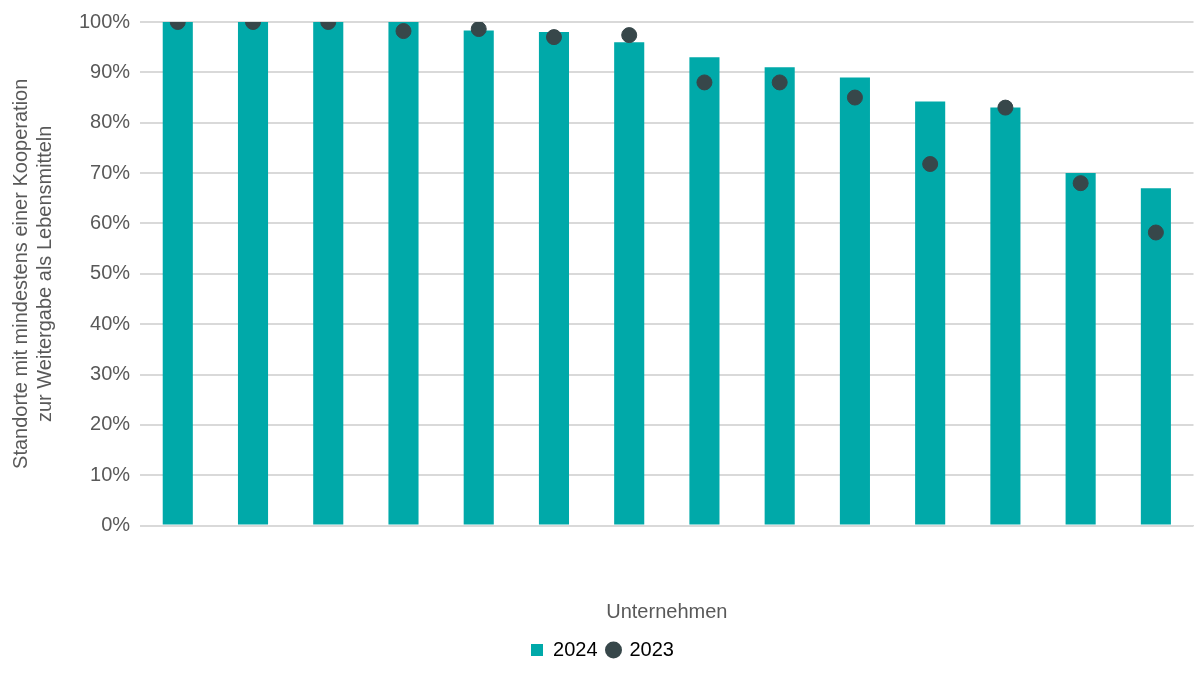 Image resolution: width=1202 pixels, height=674 pixels. I want to click on y-tick-label: 0%, so click(116, 524).